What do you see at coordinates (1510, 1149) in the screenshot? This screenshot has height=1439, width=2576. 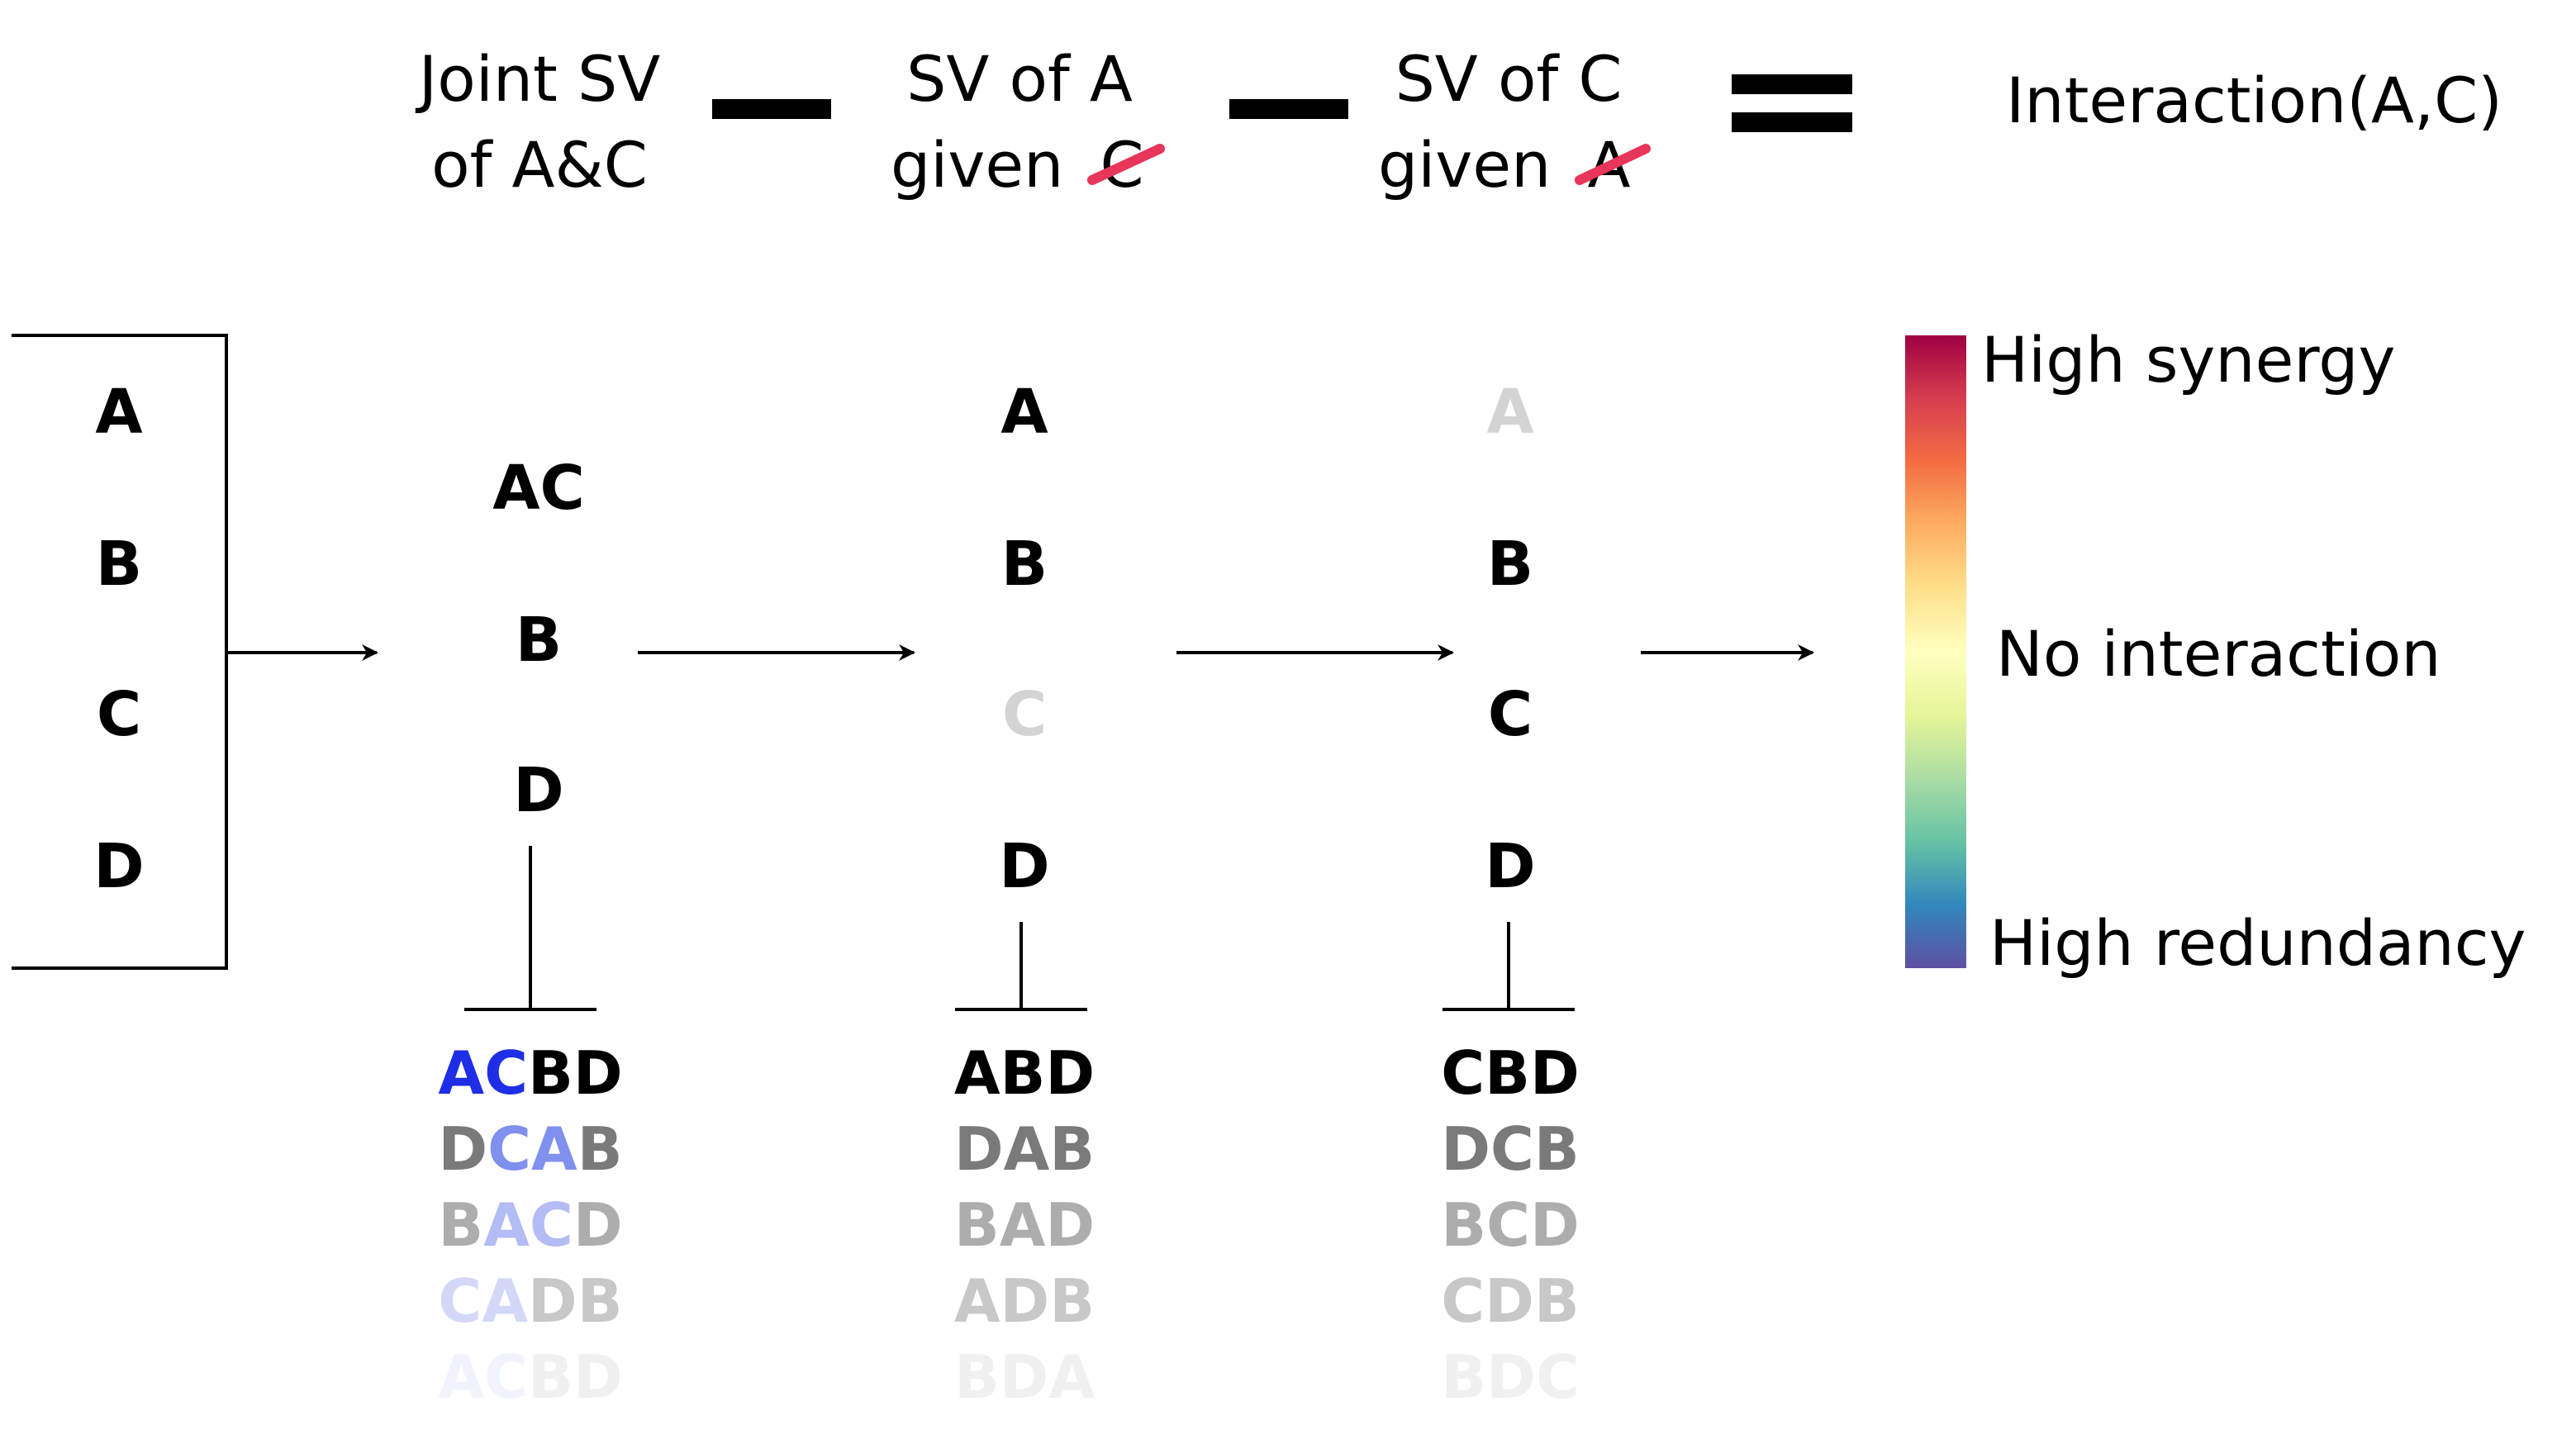 I see `stage-c-permutation-row: DCB` at bounding box center [1510, 1149].